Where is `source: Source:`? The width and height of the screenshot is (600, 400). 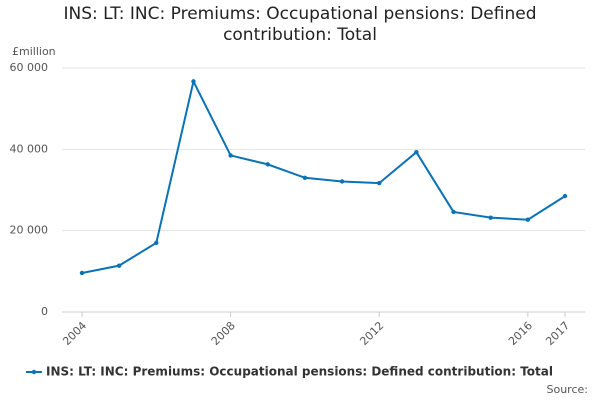
source: Source: is located at coordinates (568, 389).